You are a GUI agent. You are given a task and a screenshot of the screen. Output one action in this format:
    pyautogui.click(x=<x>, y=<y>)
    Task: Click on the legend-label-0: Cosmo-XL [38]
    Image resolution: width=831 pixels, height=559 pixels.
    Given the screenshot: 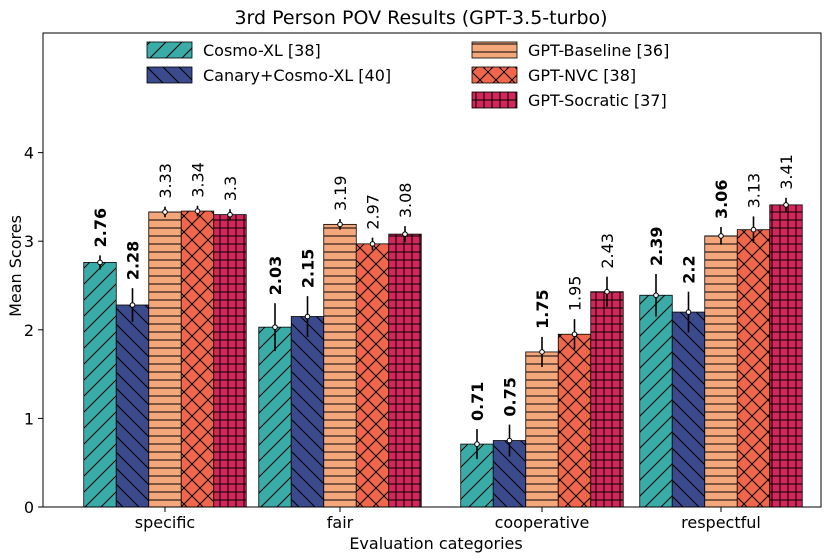 What is the action you would take?
    pyautogui.click(x=262, y=50)
    